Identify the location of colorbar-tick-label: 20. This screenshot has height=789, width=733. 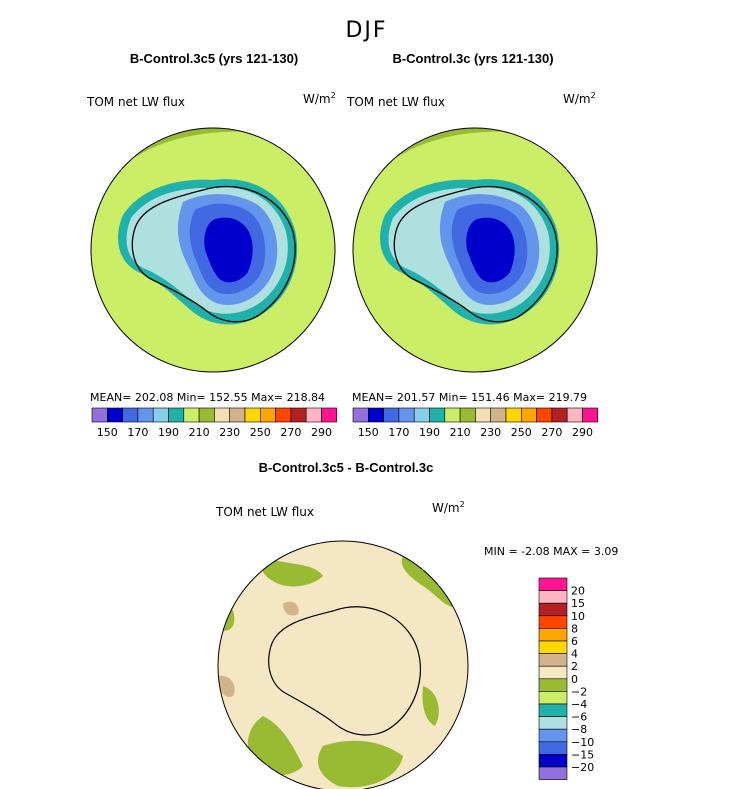
(578, 591).